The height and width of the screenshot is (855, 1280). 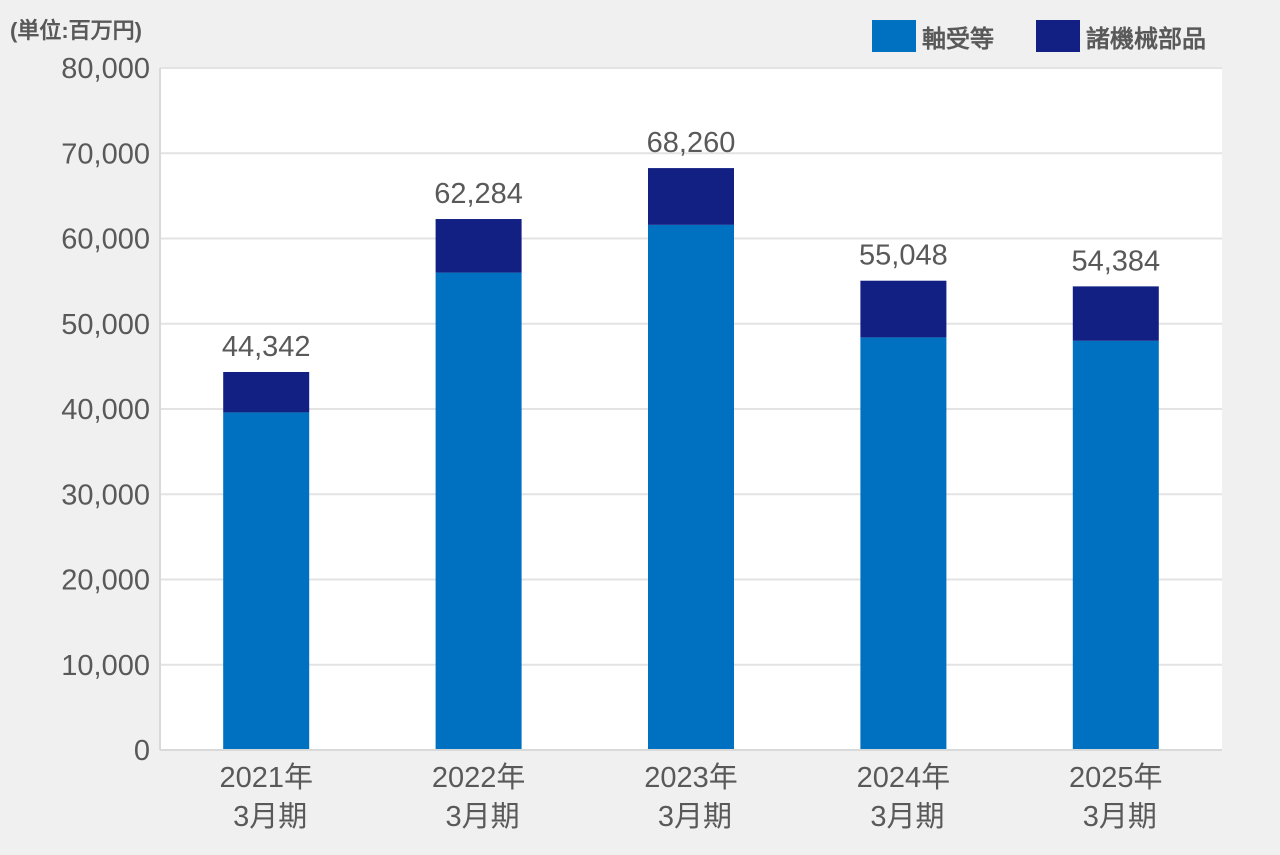 What do you see at coordinates (105, 581) in the screenshot?
I see `y-tick-label: 20,000` at bounding box center [105, 581].